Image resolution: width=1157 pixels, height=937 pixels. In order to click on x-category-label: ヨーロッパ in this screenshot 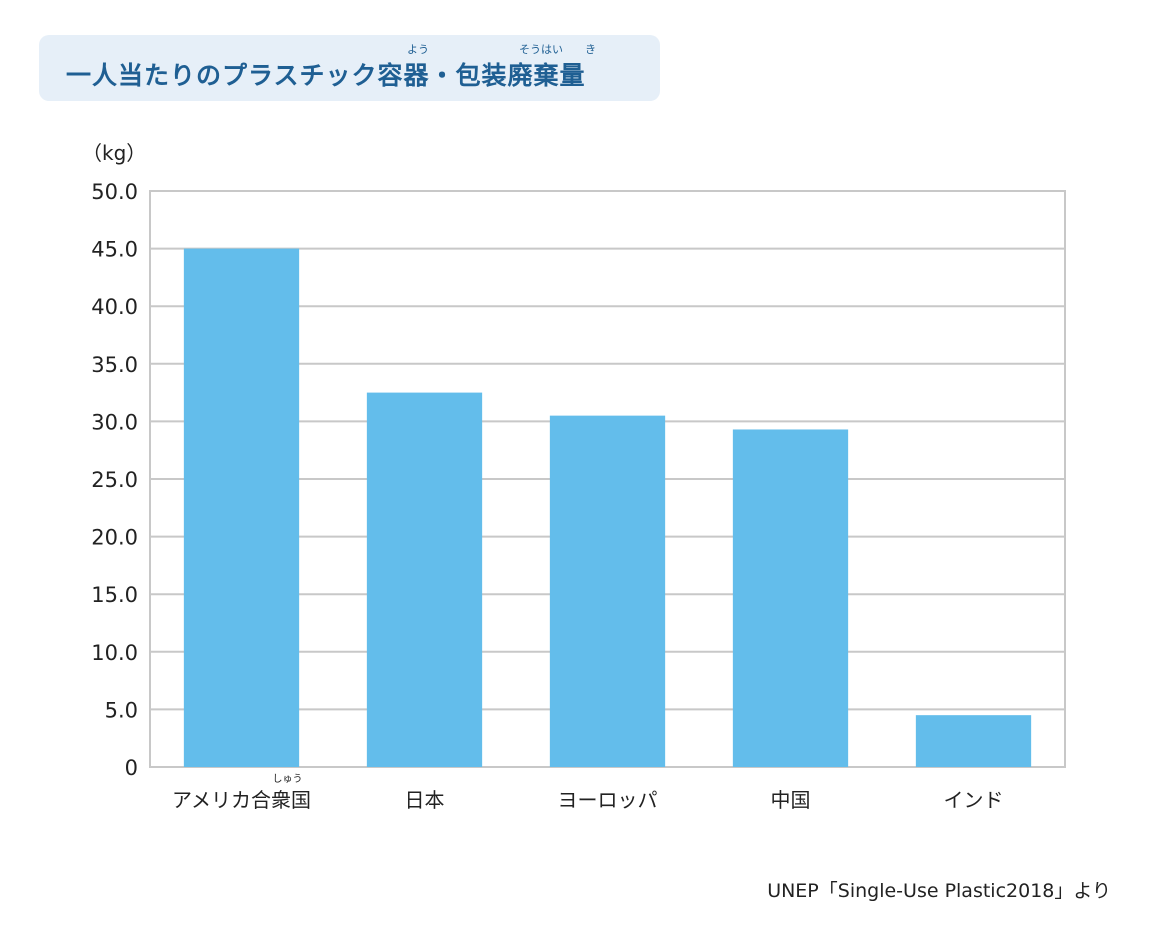, I will do `click(608, 800)`.